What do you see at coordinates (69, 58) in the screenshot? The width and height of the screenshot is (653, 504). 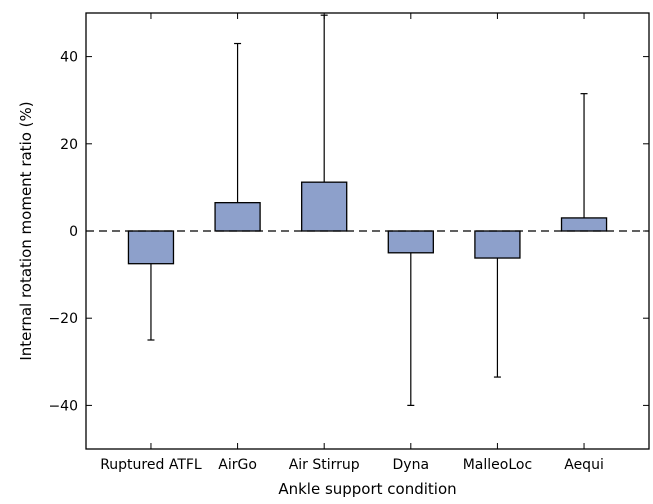 I see `y-tick-label: 40` at bounding box center [69, 58].